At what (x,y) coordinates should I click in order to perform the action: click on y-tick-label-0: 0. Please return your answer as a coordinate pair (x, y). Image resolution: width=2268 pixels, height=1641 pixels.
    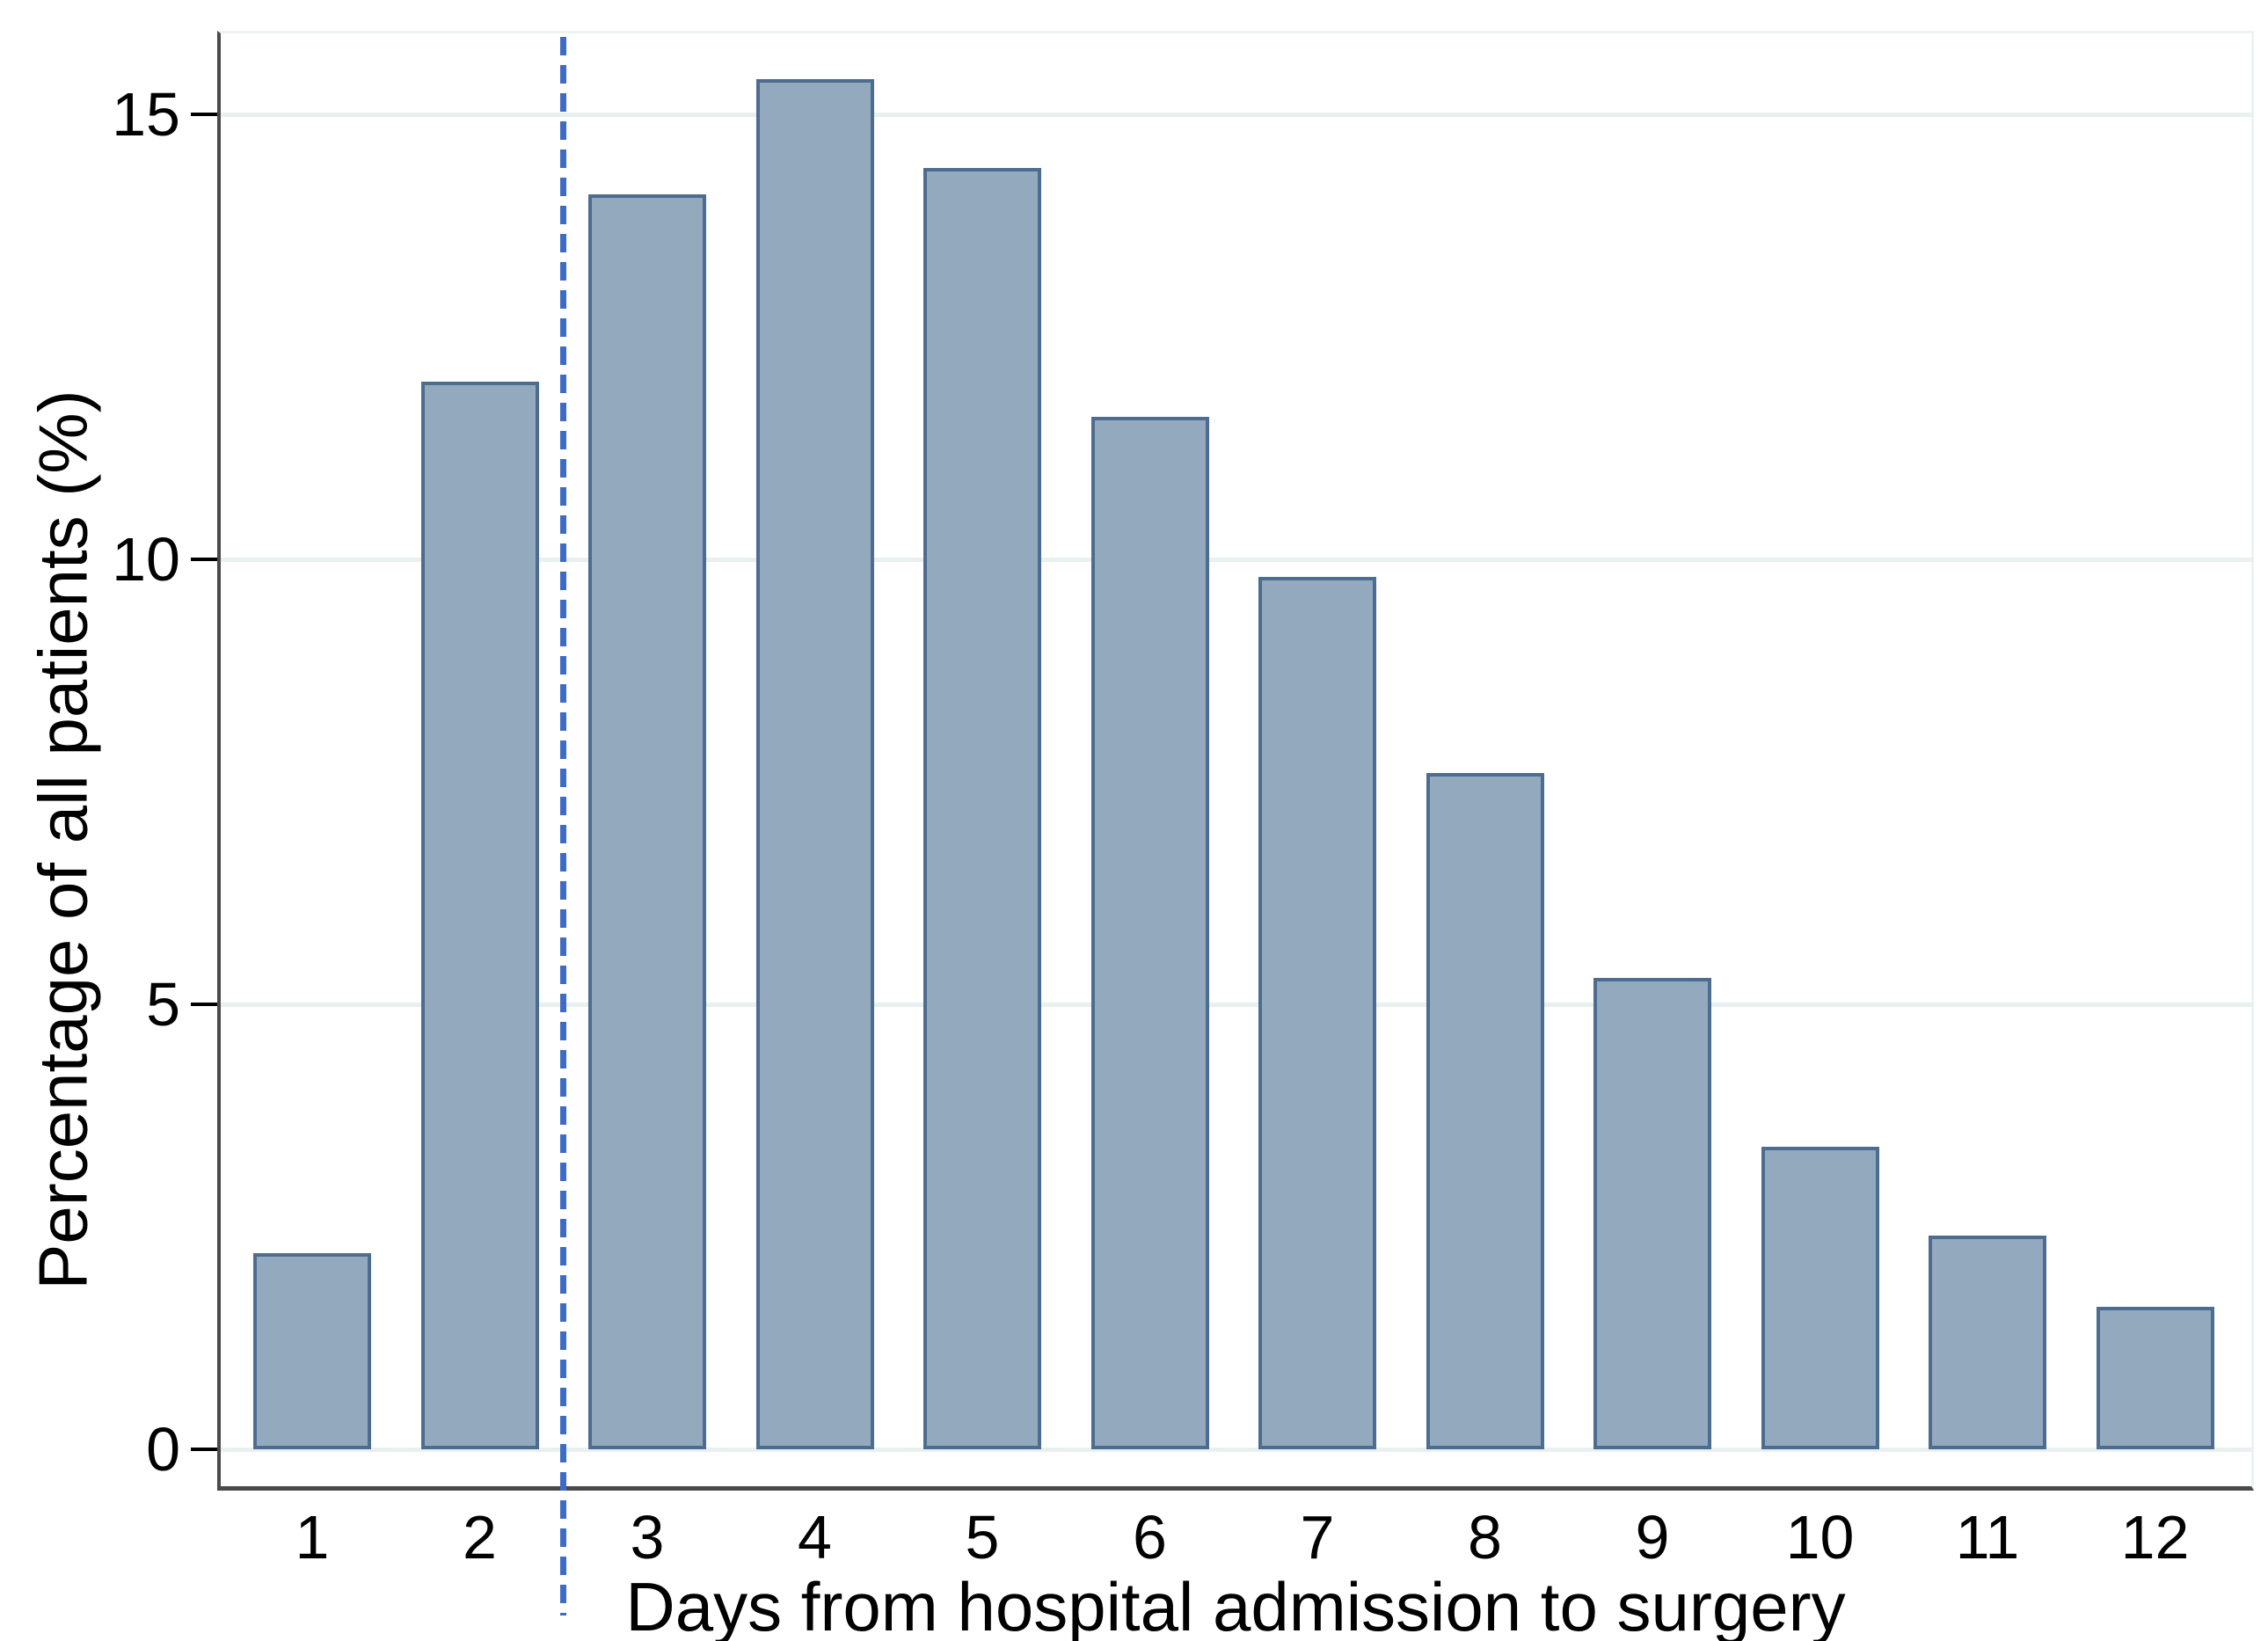
    Looking at the image, I should click on (163, 1449).